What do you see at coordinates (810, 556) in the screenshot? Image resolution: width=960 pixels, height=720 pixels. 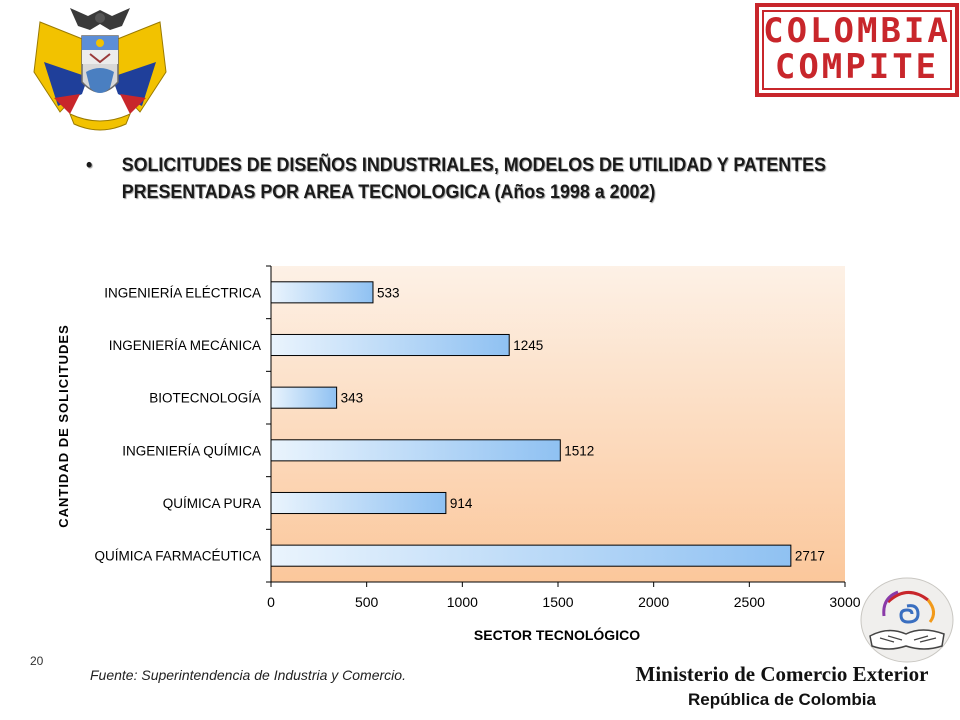 I see `data-label: 2717` at bounding box center [810, 556].